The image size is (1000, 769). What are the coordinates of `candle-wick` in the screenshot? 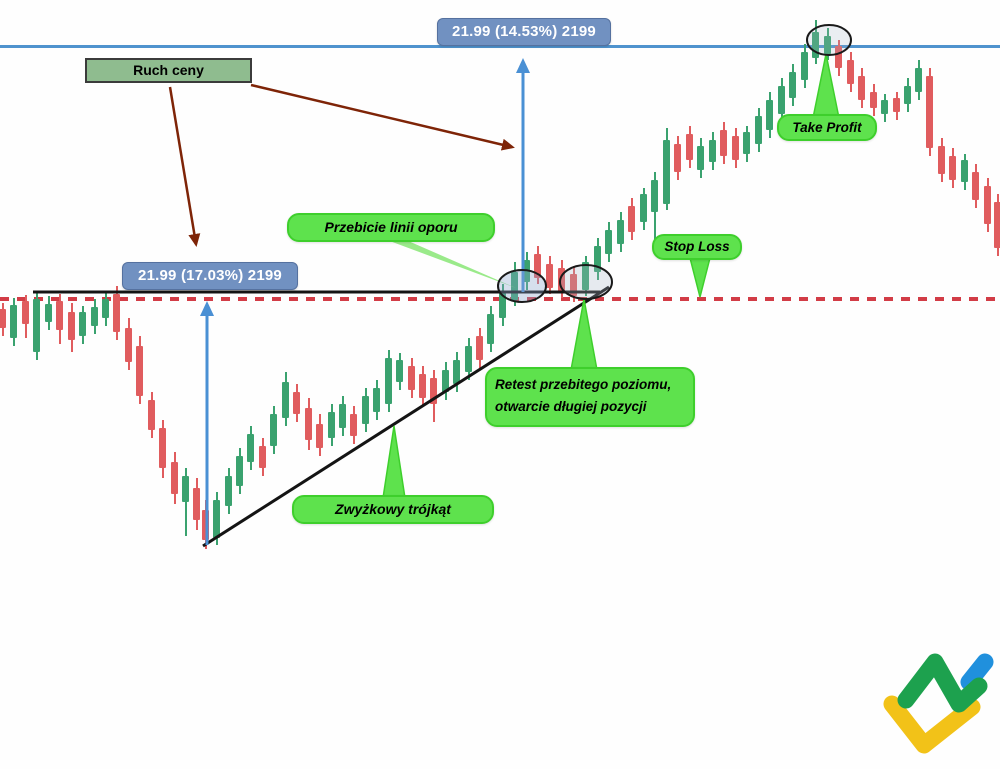 It's located at (186, 502).